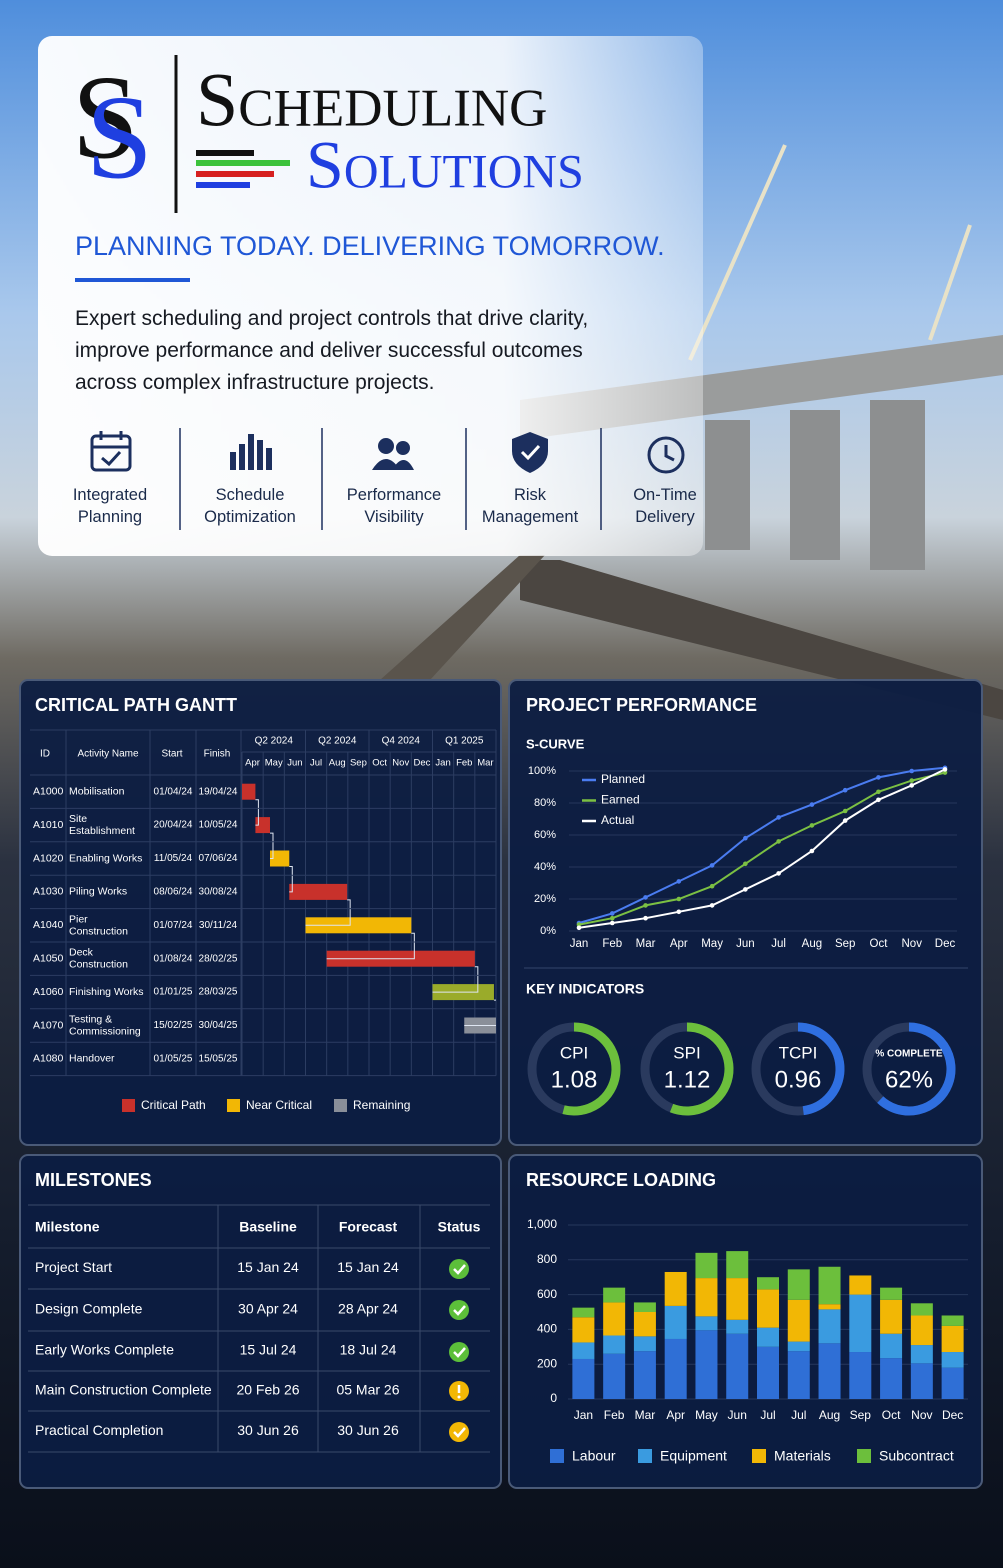  I want to click on panel-title: PROJECT PERFORMANCE, so click(641, 705).